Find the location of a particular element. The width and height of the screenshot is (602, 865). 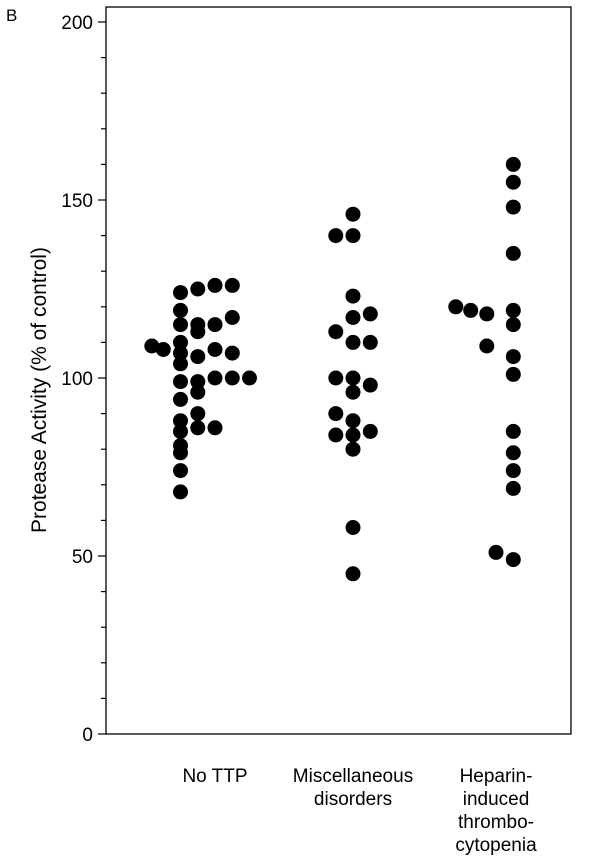

category-label-line: thrombo- is located at coordinates (496, 822).